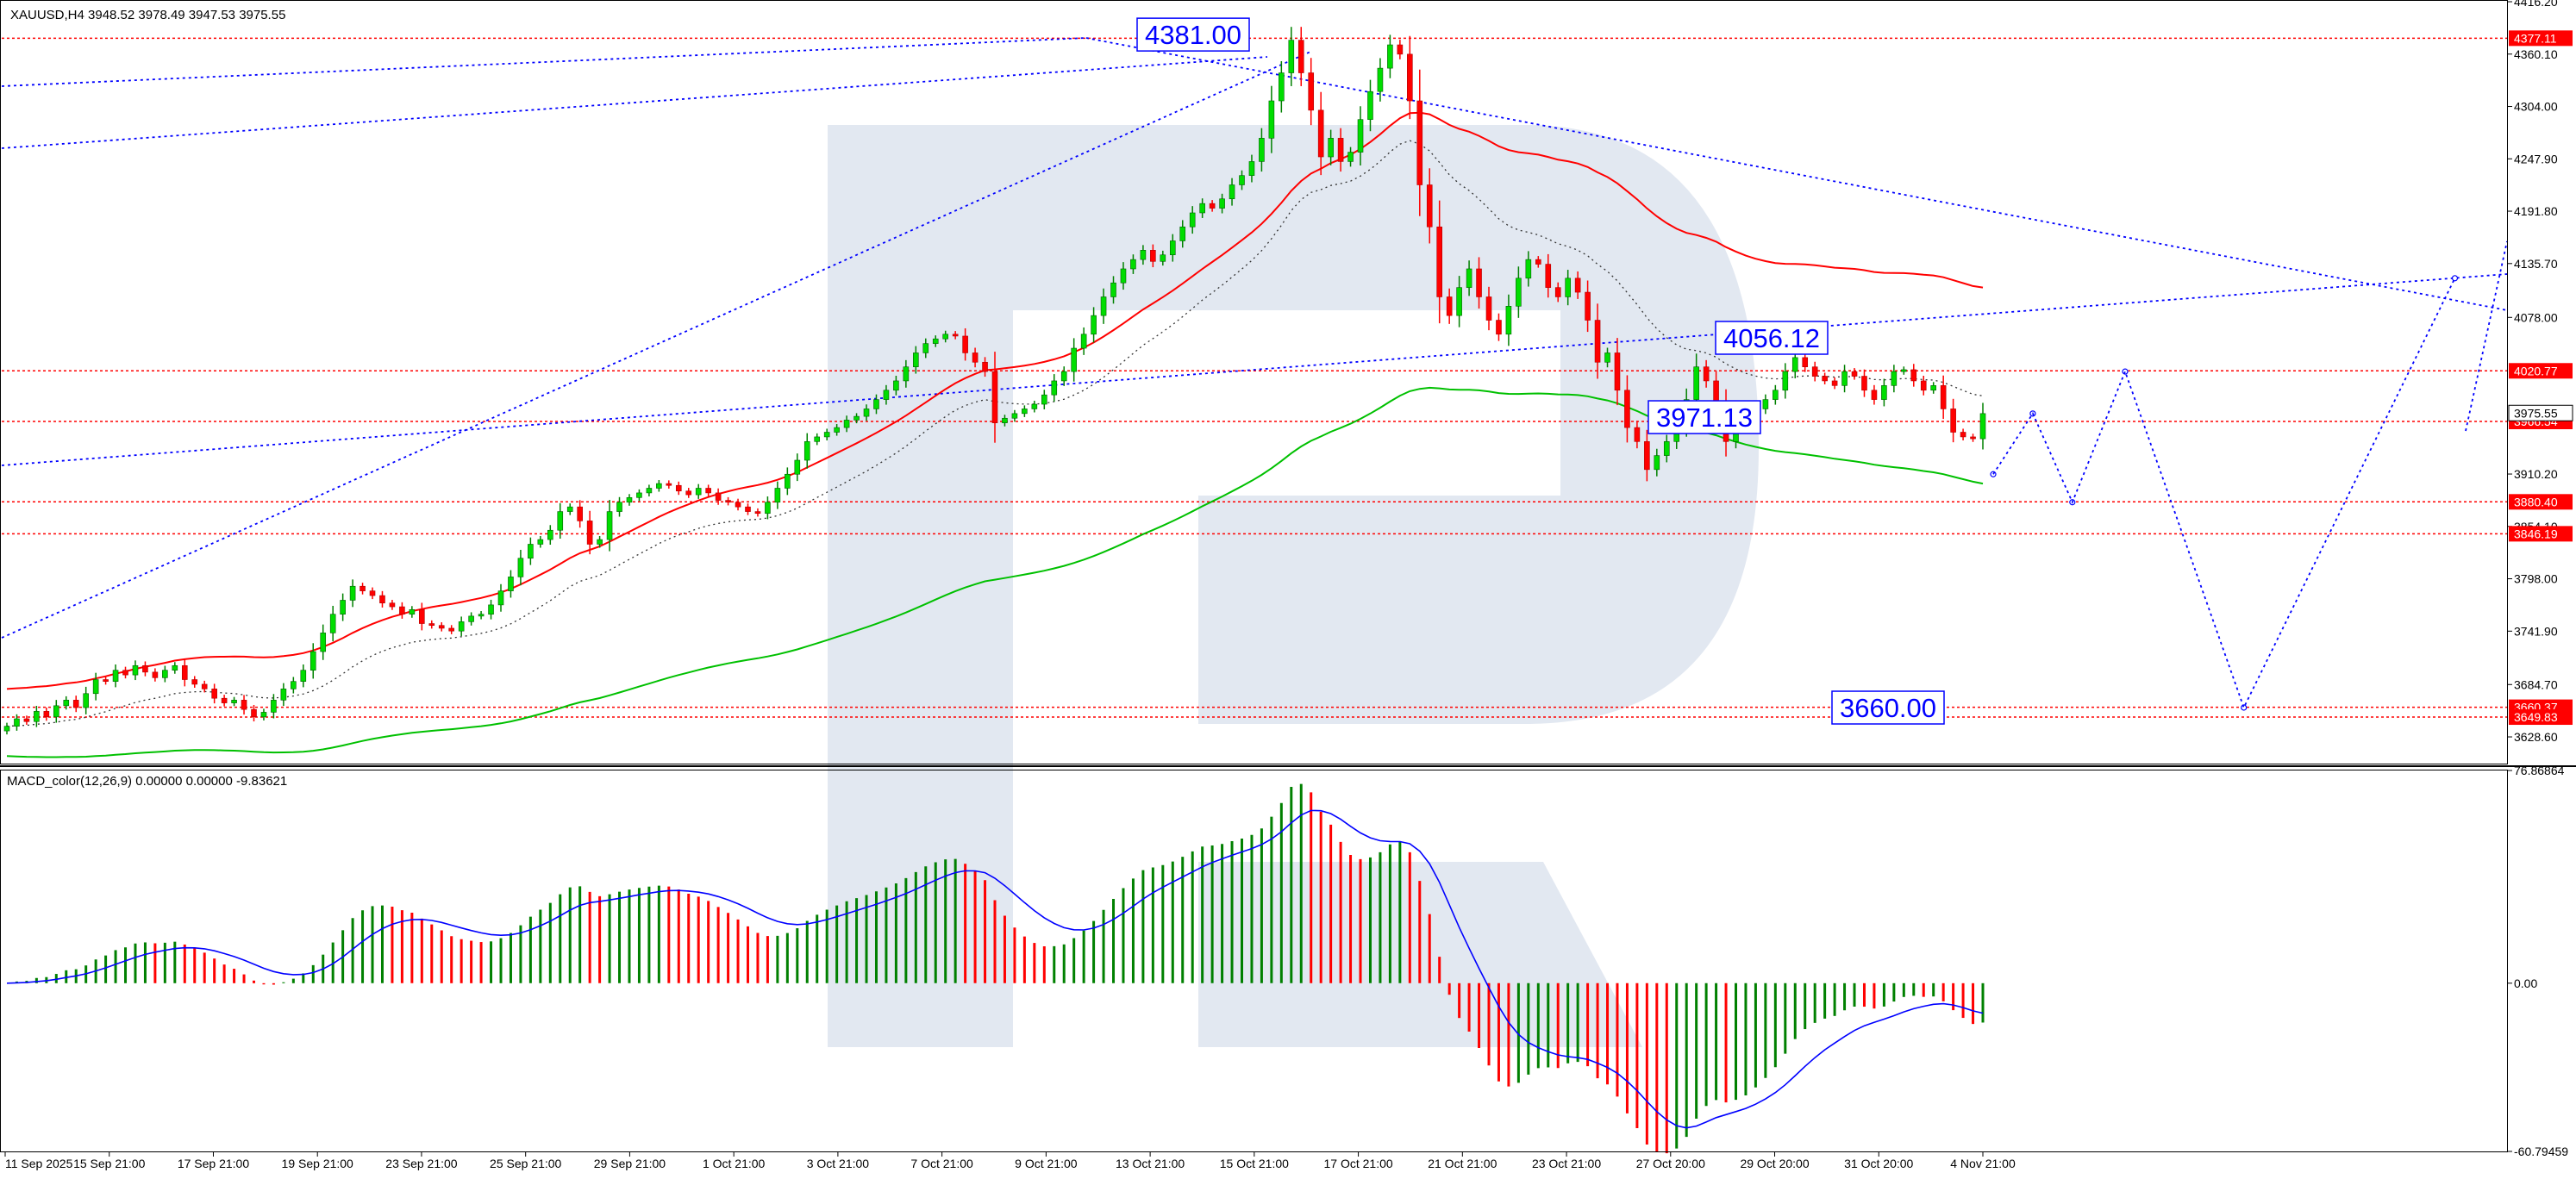 The width and height of the screenshot is (2576, 1179). I want to click on x-tick-label: 1 Oct 21:00, so click(734, 1163).